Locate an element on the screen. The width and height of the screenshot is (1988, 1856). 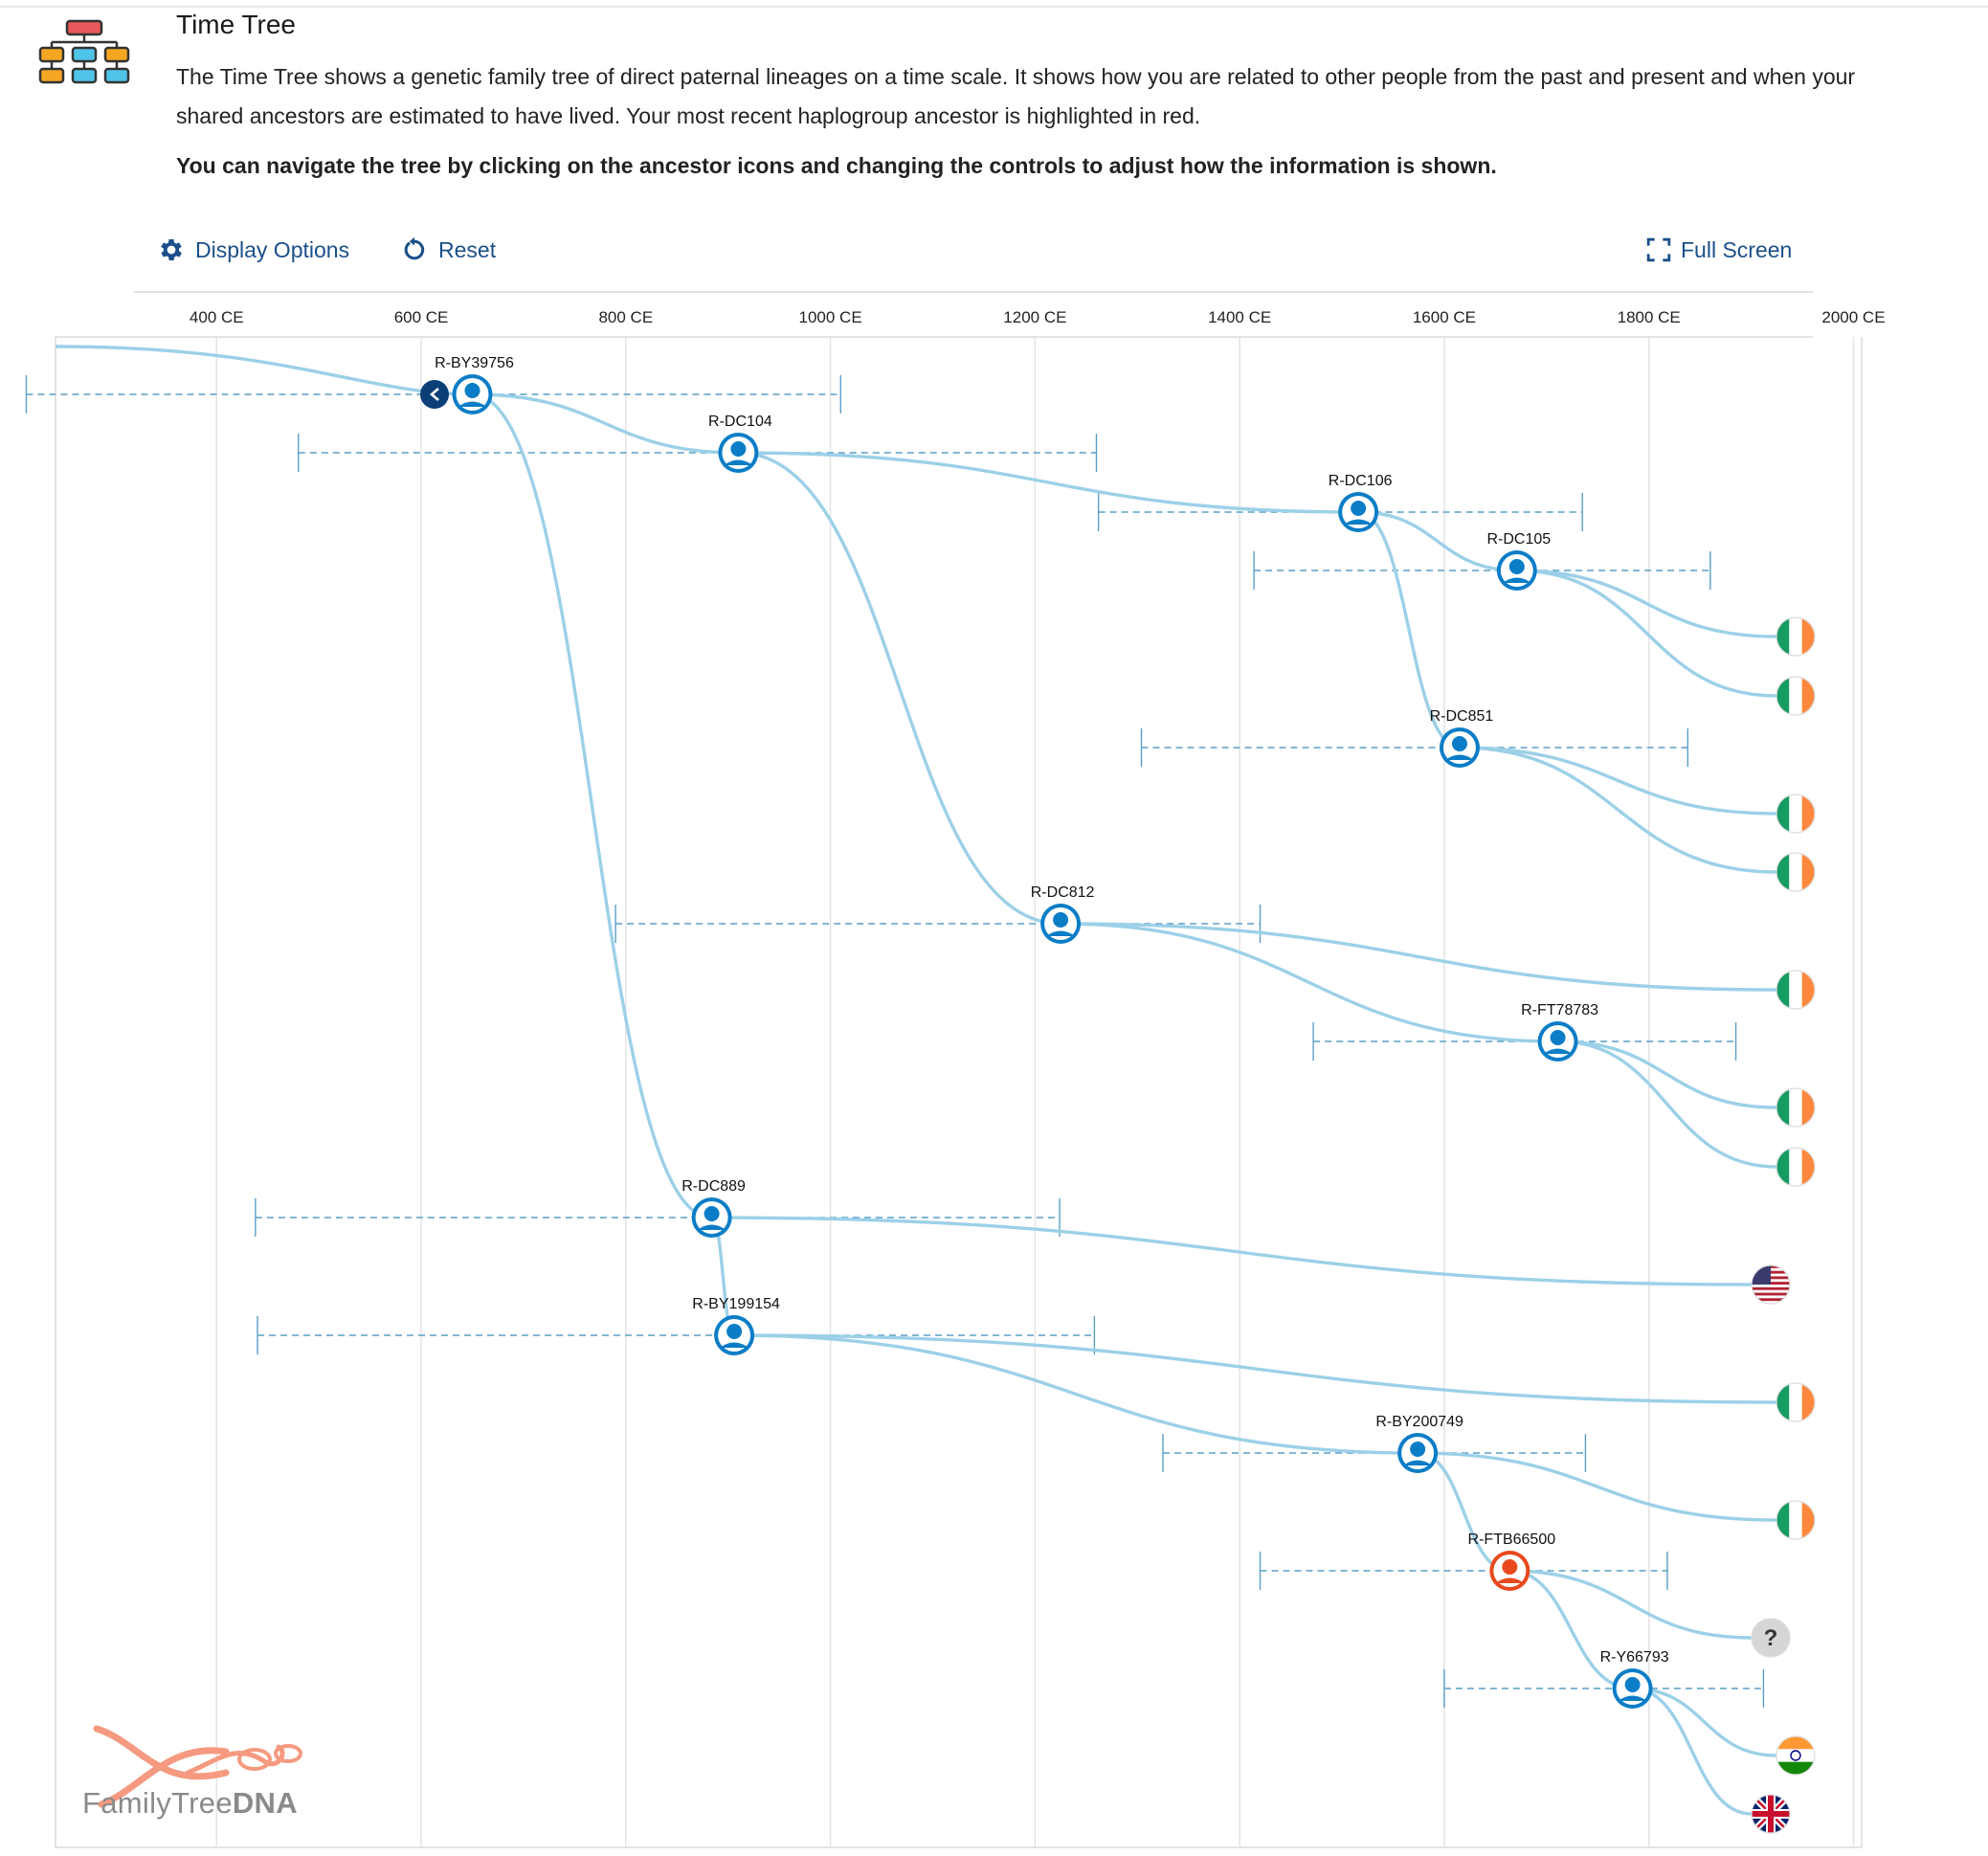
tip-unknown: ? is located at coordinates (1771, 1638).